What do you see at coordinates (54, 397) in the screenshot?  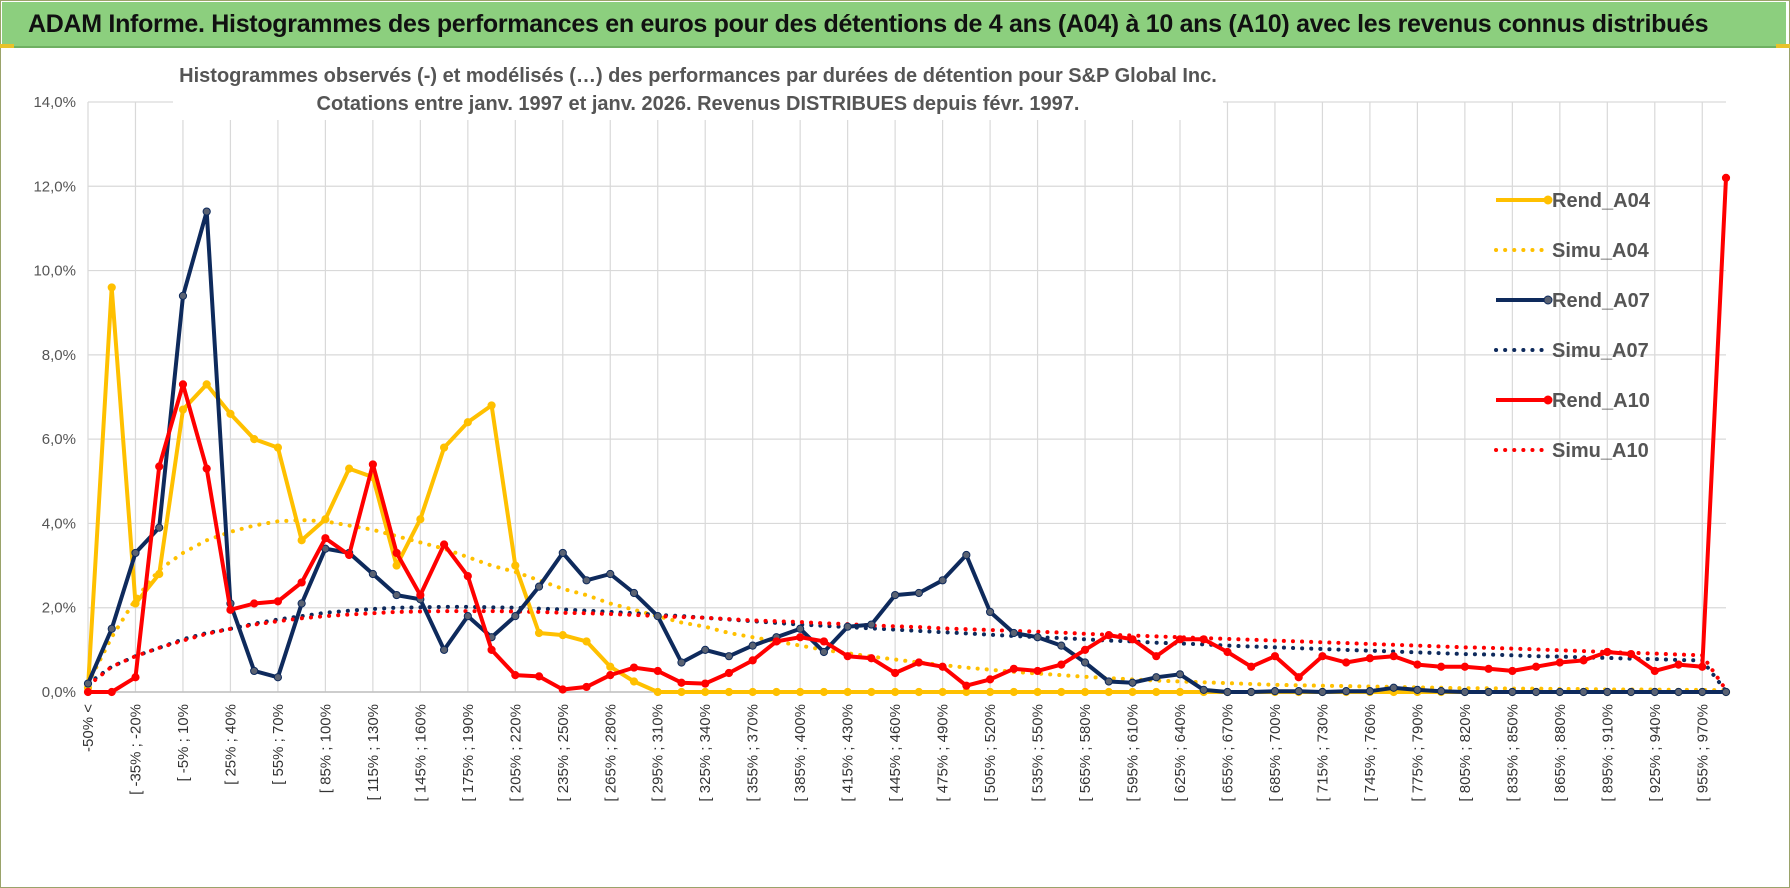 I see `y-axis: 0,0% 2,0% 4,0% 6,0% 8,0% 10,0% 12,0% 14,0%` at bounding box center [54, 397].